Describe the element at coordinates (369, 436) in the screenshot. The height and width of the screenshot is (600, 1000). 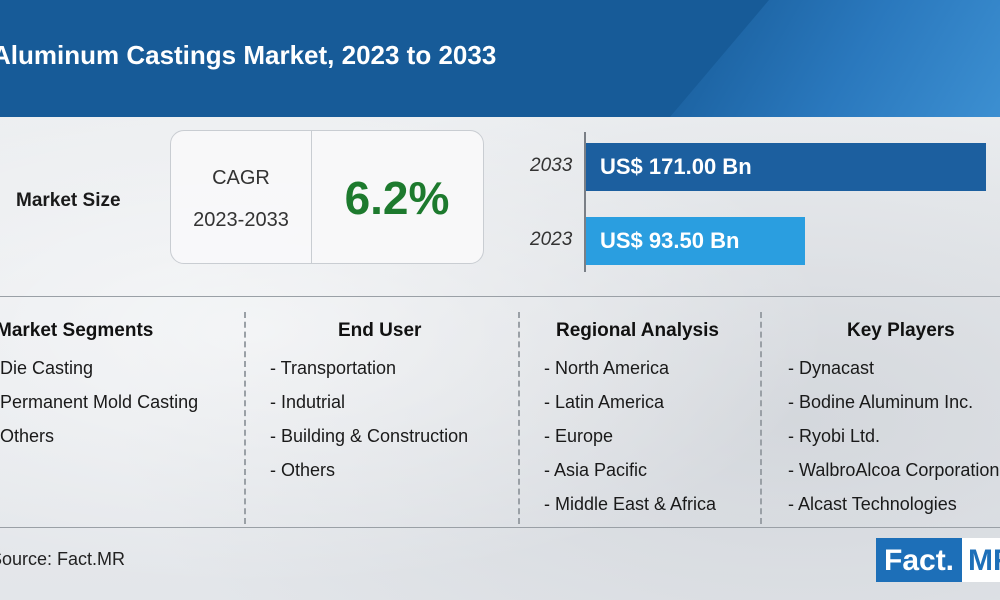
I see `column-list-item: - Building & Construction` at that location.